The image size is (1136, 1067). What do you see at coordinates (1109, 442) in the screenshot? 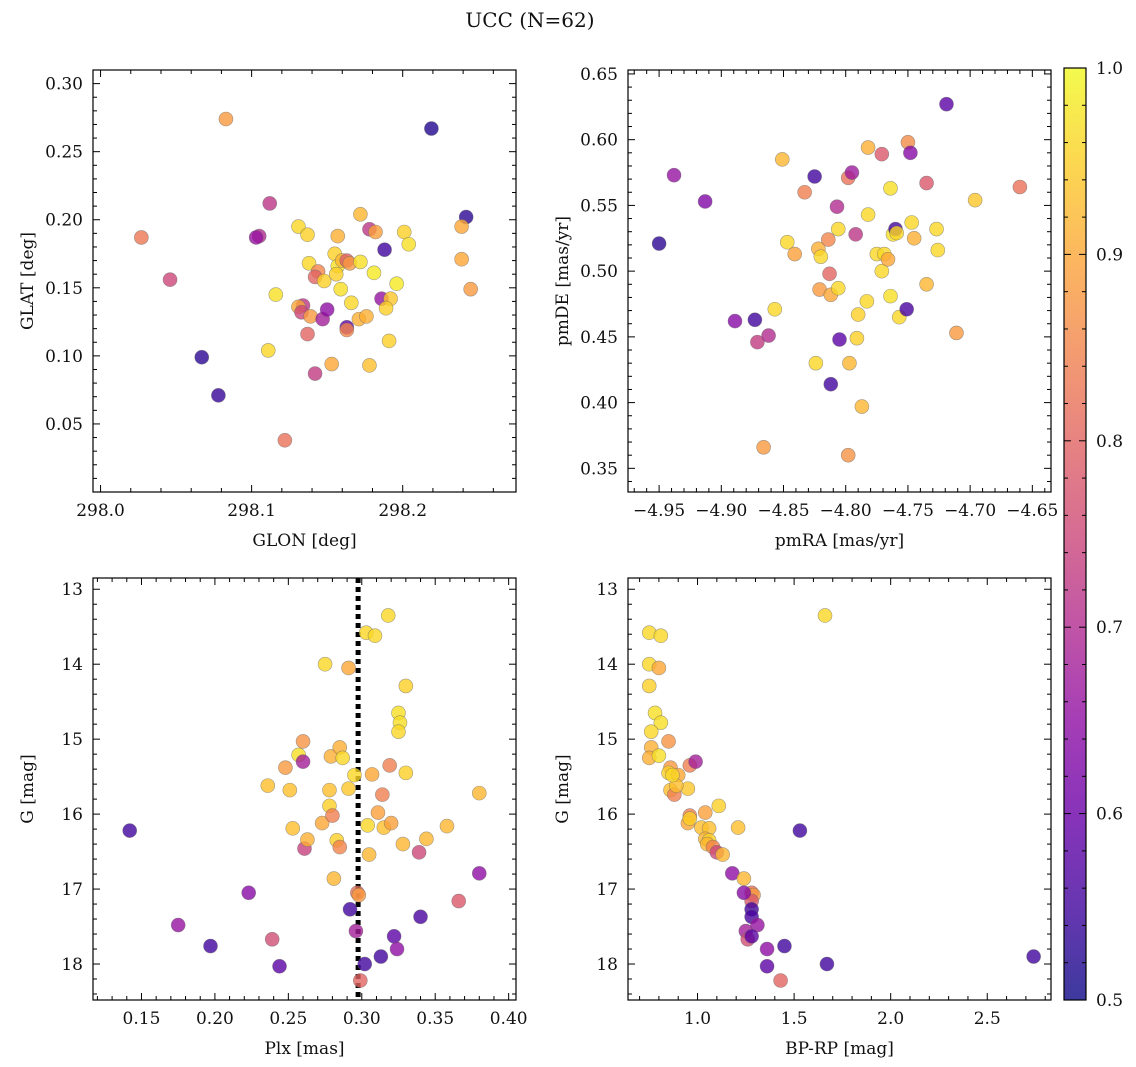
I see `colorbar-tick-label: 0.8` at bounding box center [1109, 442].